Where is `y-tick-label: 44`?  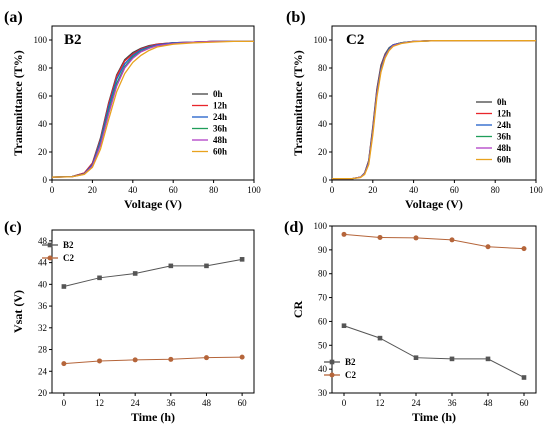 y-tick-label: 44 is located at coordinates (43, 263).